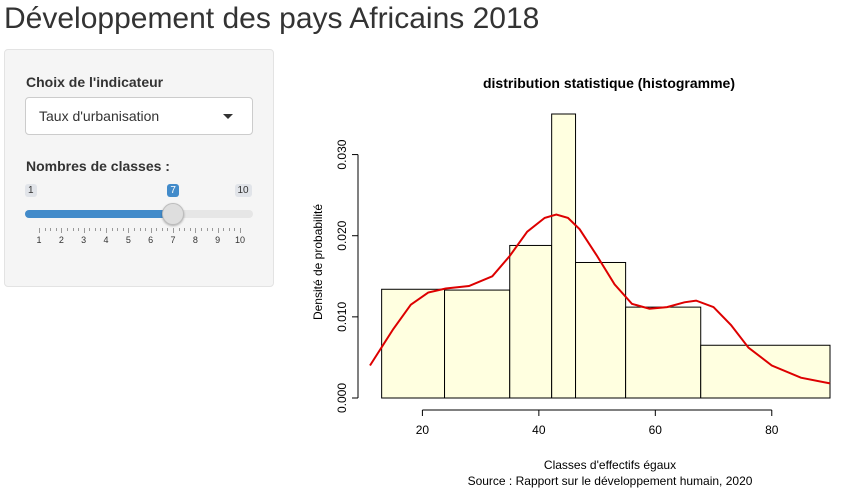 The image size is (849, 498). I want to click on slider-tick-label: 2, so click(61, 240).